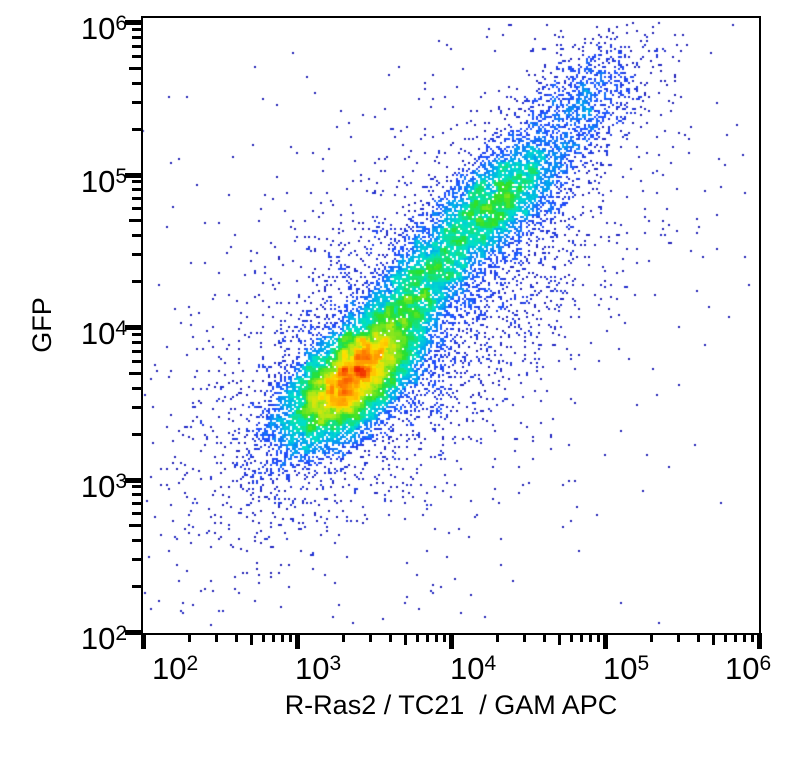  I want to click on x-tick-label: 102, so click(175, 668).